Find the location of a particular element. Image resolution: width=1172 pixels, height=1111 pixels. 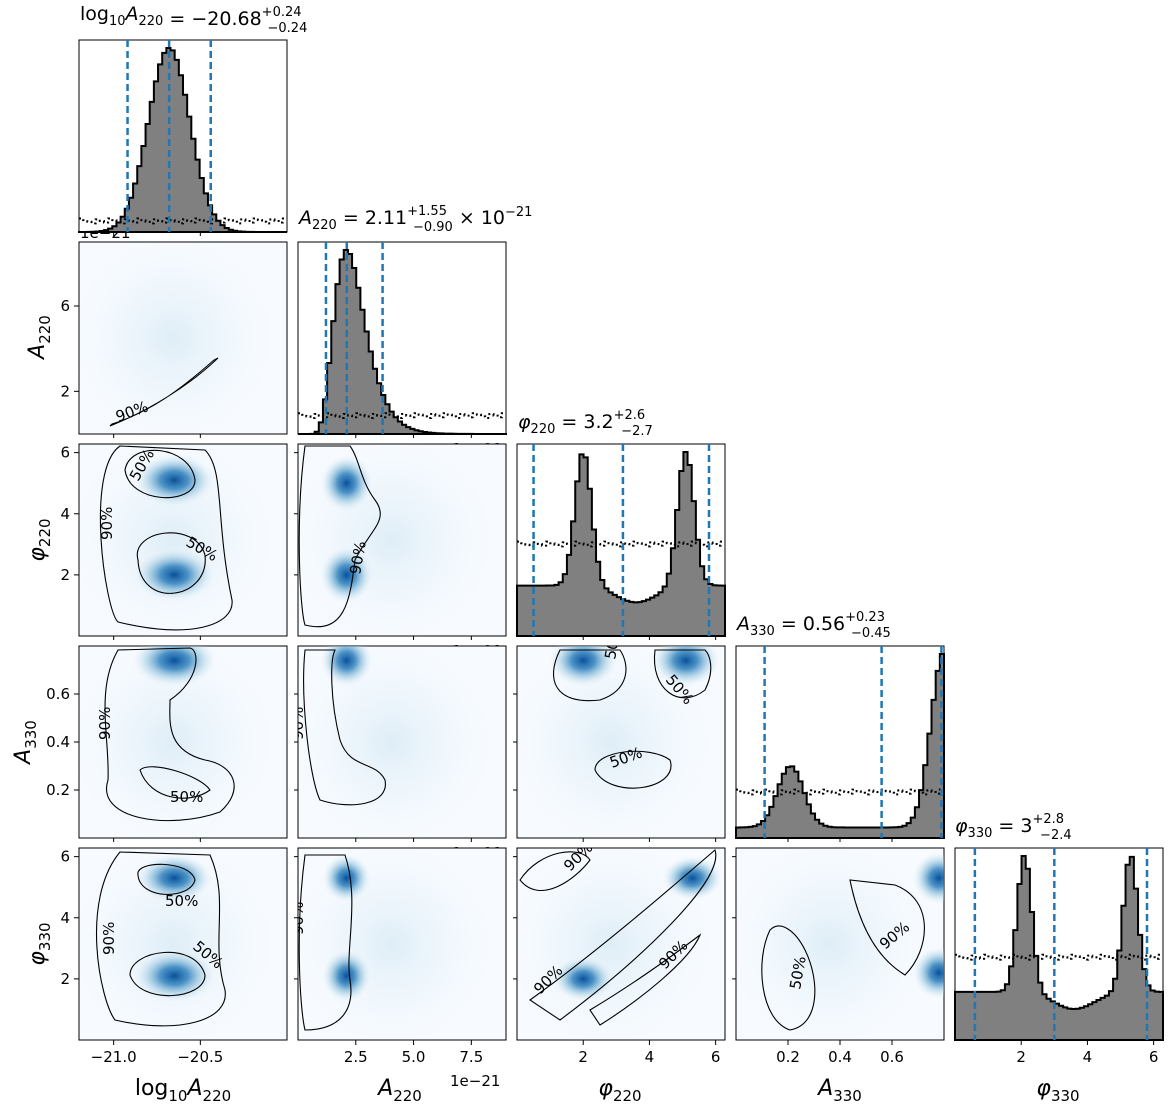

diag-title-2: φ220 = 3.2+2.6 −2.7 is located at coordinates (585, 423).